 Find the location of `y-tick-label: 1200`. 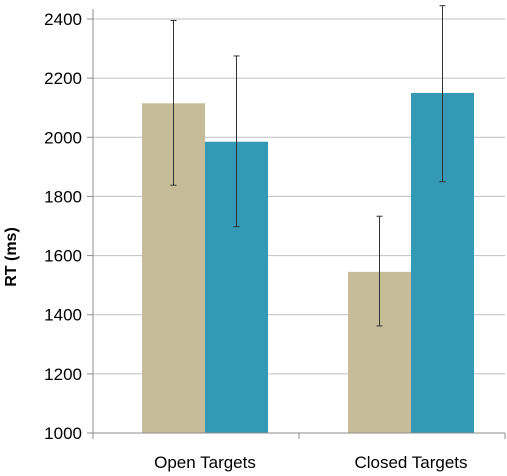

y-tick-label: 1200 is located at coordinates (63, 374).